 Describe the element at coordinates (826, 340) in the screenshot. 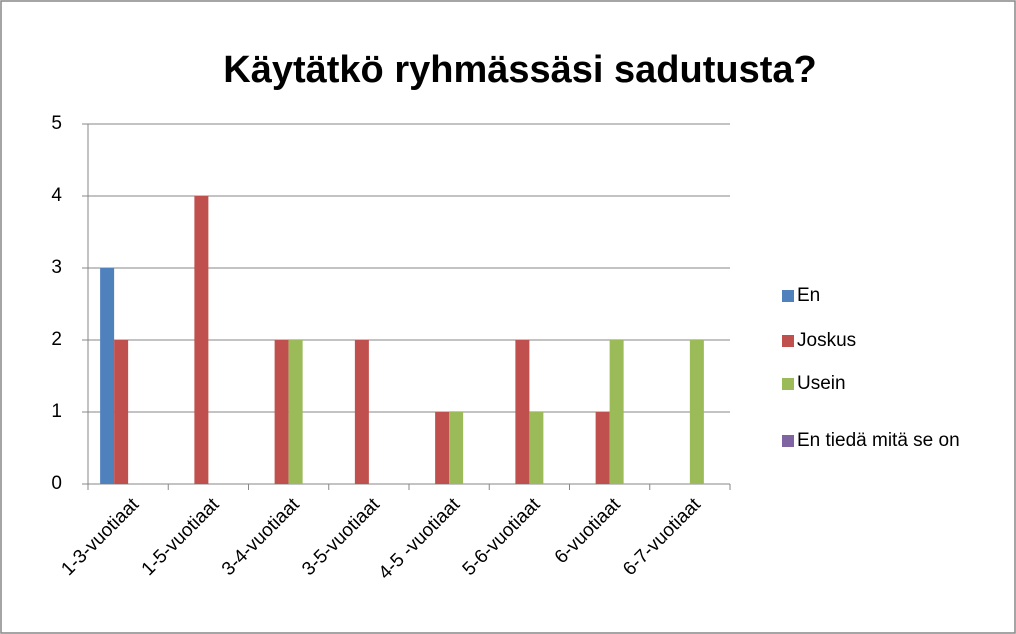

I see `legend-label: Joskus` at that location.